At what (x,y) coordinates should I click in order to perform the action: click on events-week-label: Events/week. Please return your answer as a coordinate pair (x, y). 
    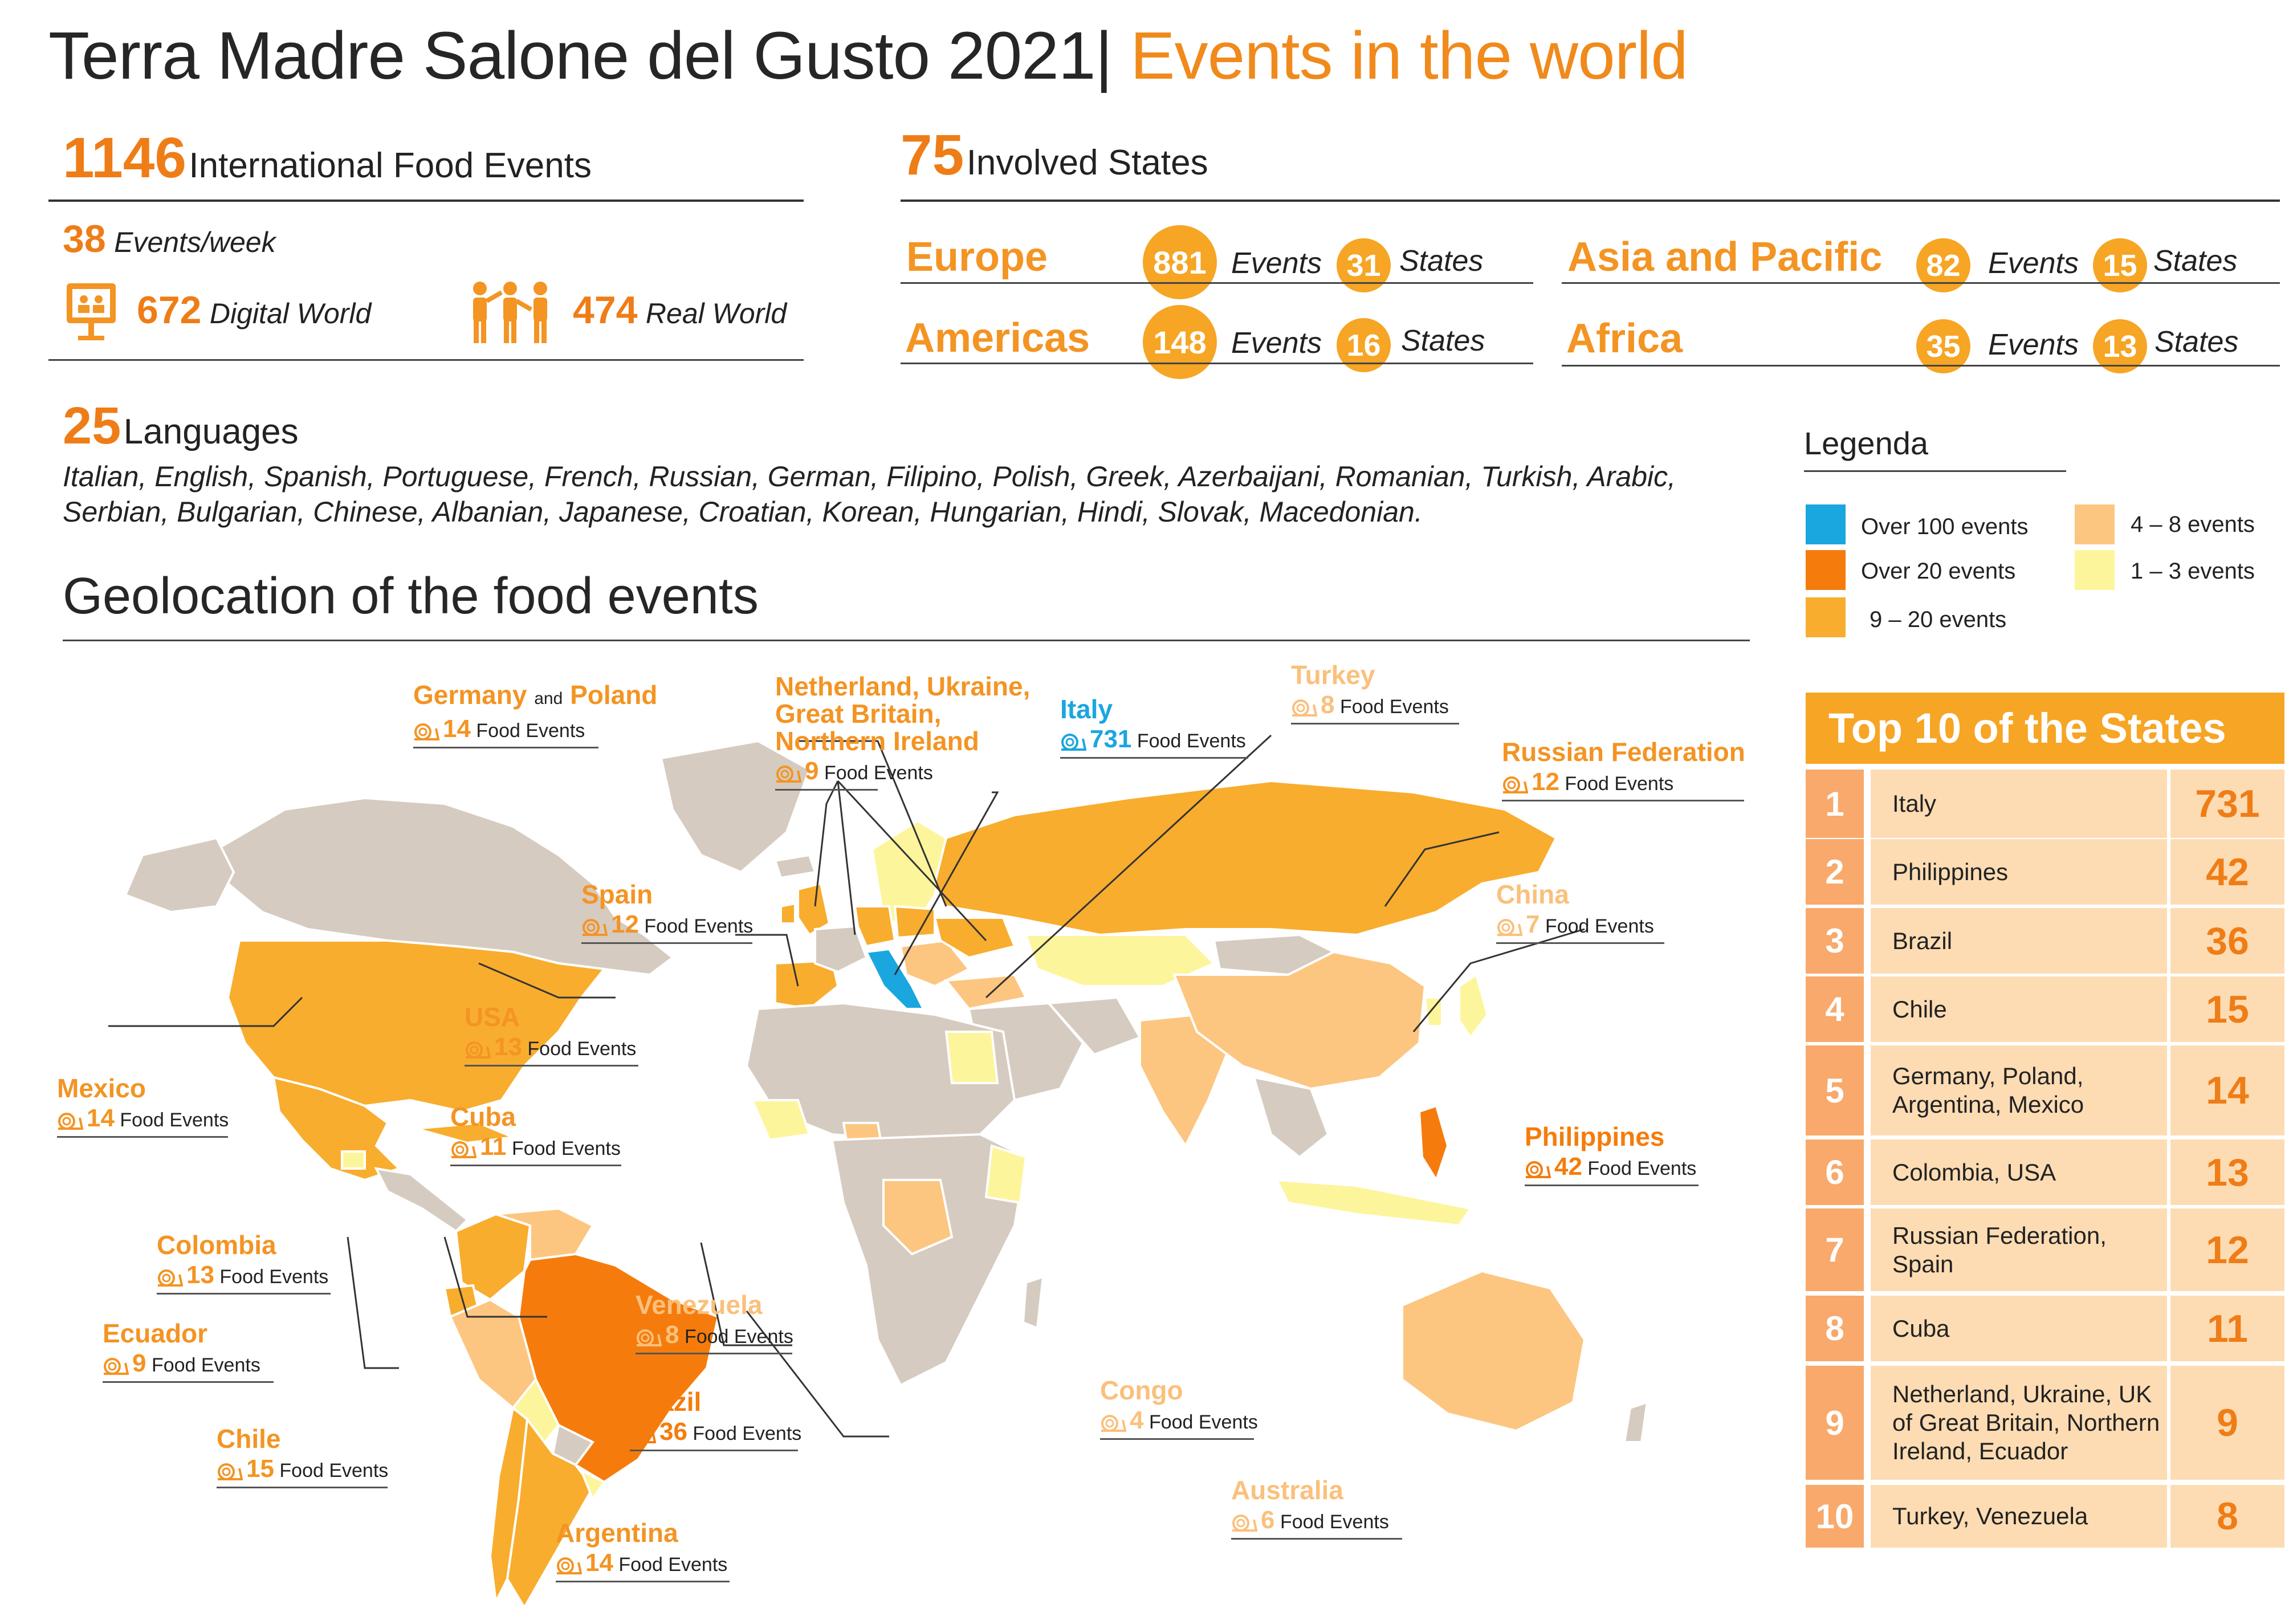
    Looking at the image, I should click on (195, 242).